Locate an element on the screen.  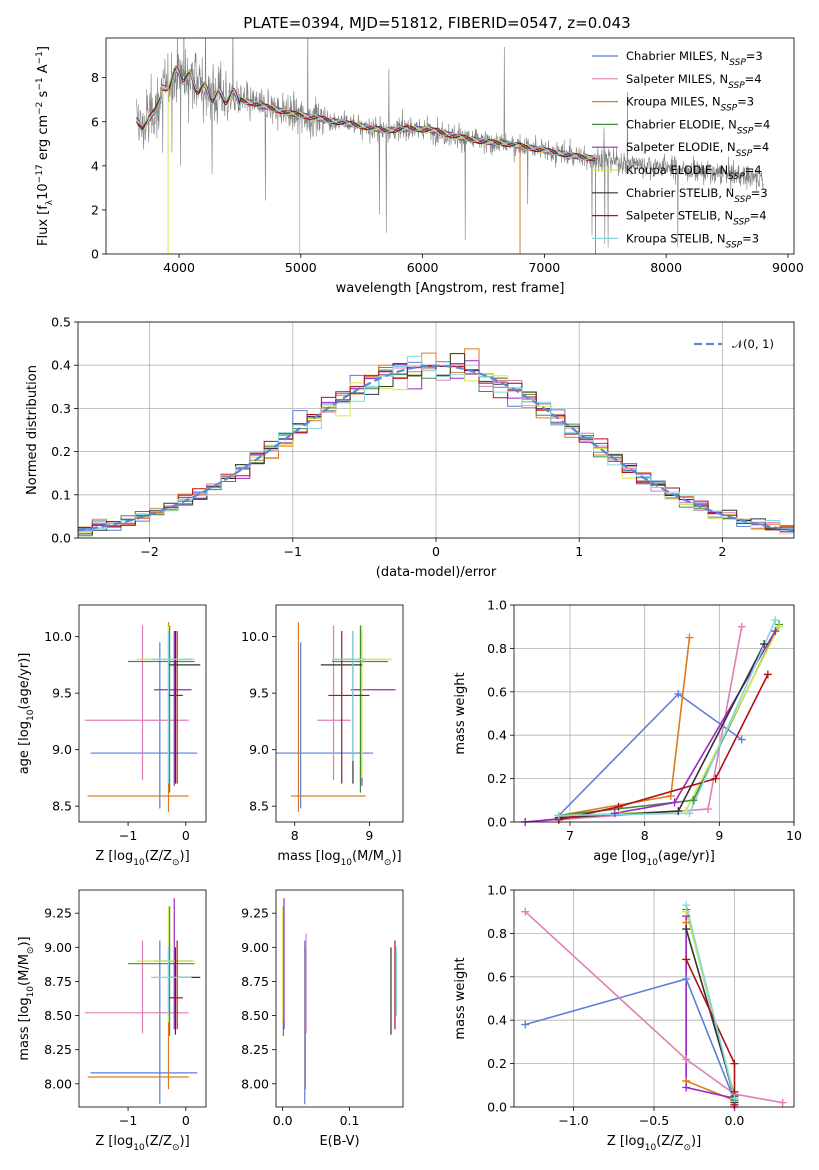
residuals-xlabel: (data-model)/error is located at coordinates (436, 572).